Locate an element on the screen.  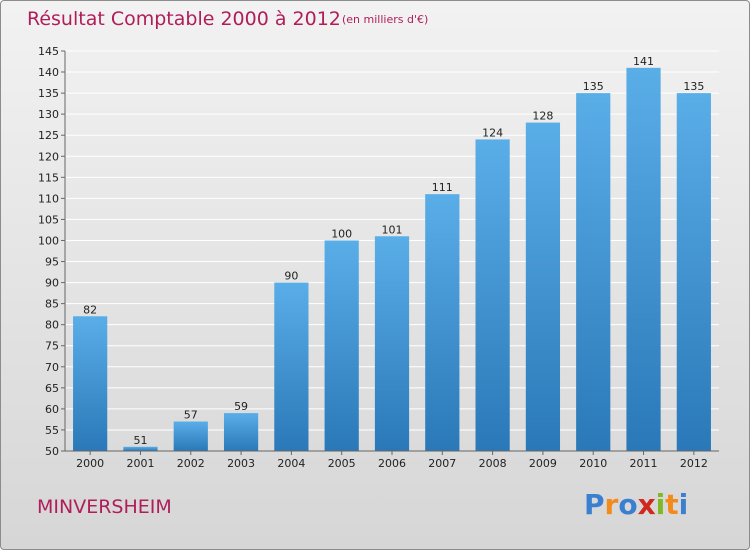
data-label-2000: 82 is located at coordinates (90, 309).